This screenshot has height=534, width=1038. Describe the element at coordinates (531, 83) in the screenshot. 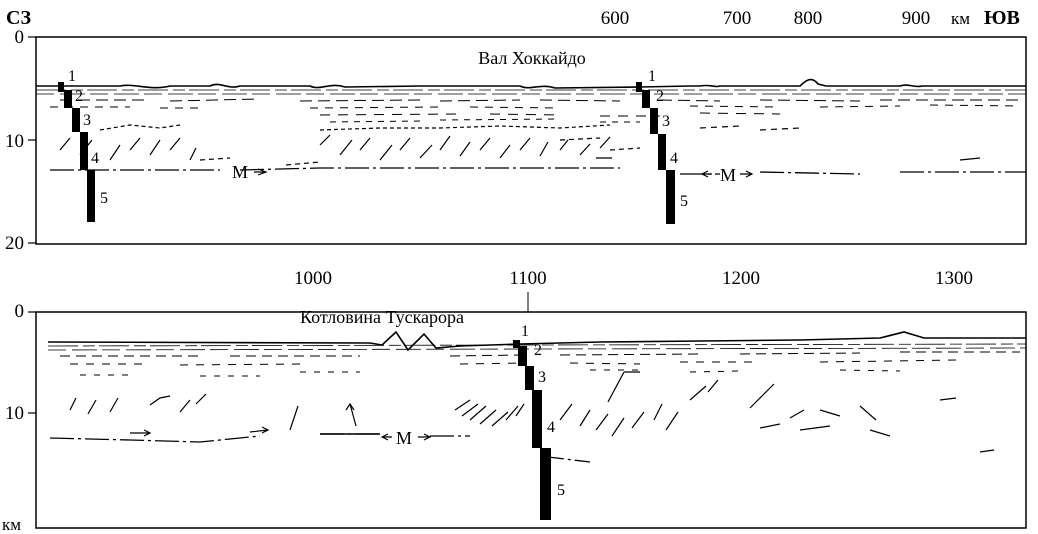

I see `top-seafloor-line` at that location.